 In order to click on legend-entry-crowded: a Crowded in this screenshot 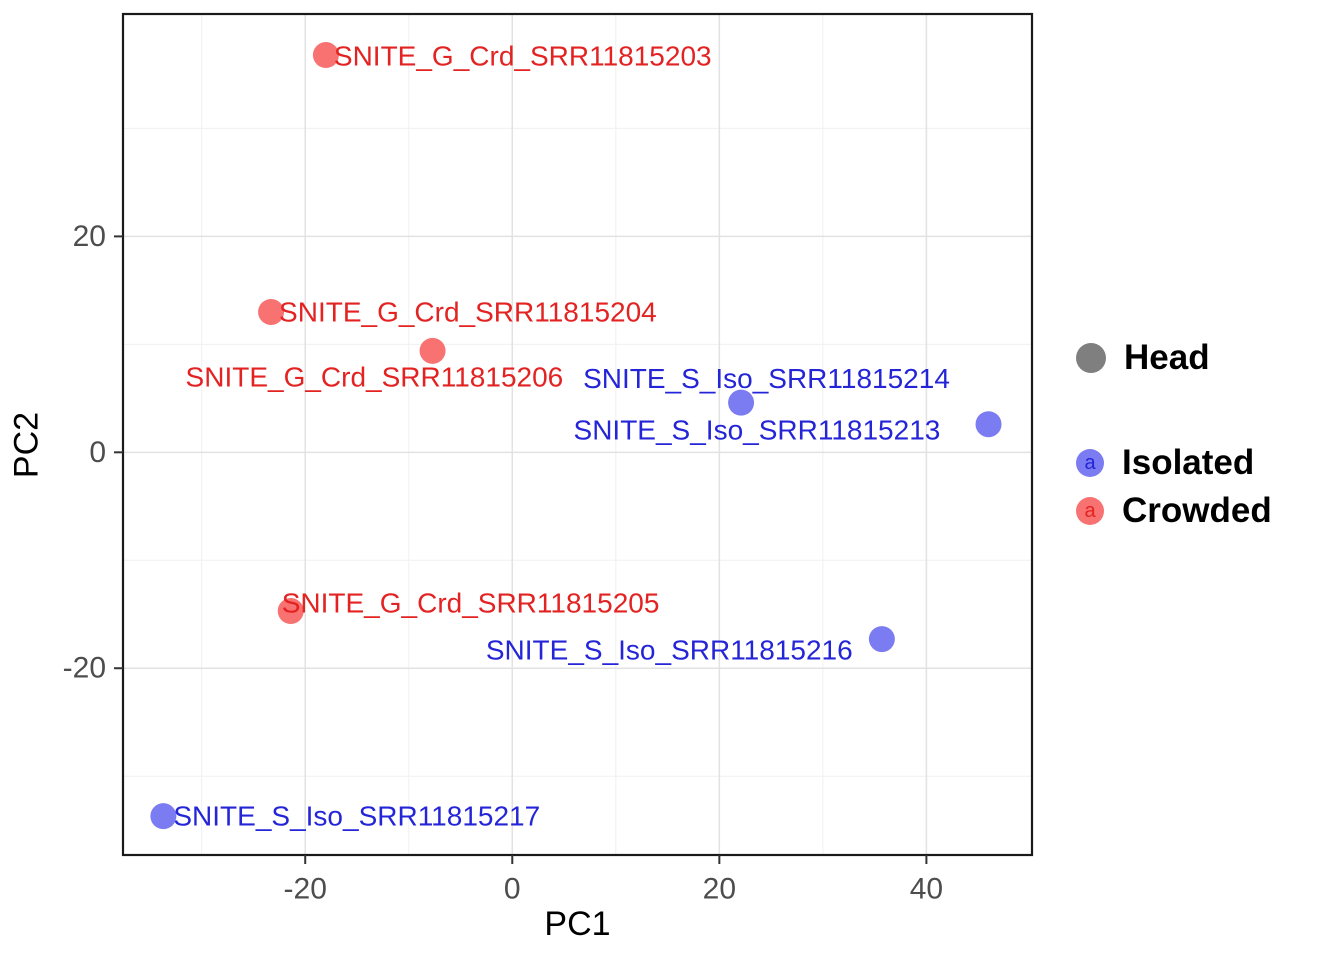, I will do `click(1174, 511)`.